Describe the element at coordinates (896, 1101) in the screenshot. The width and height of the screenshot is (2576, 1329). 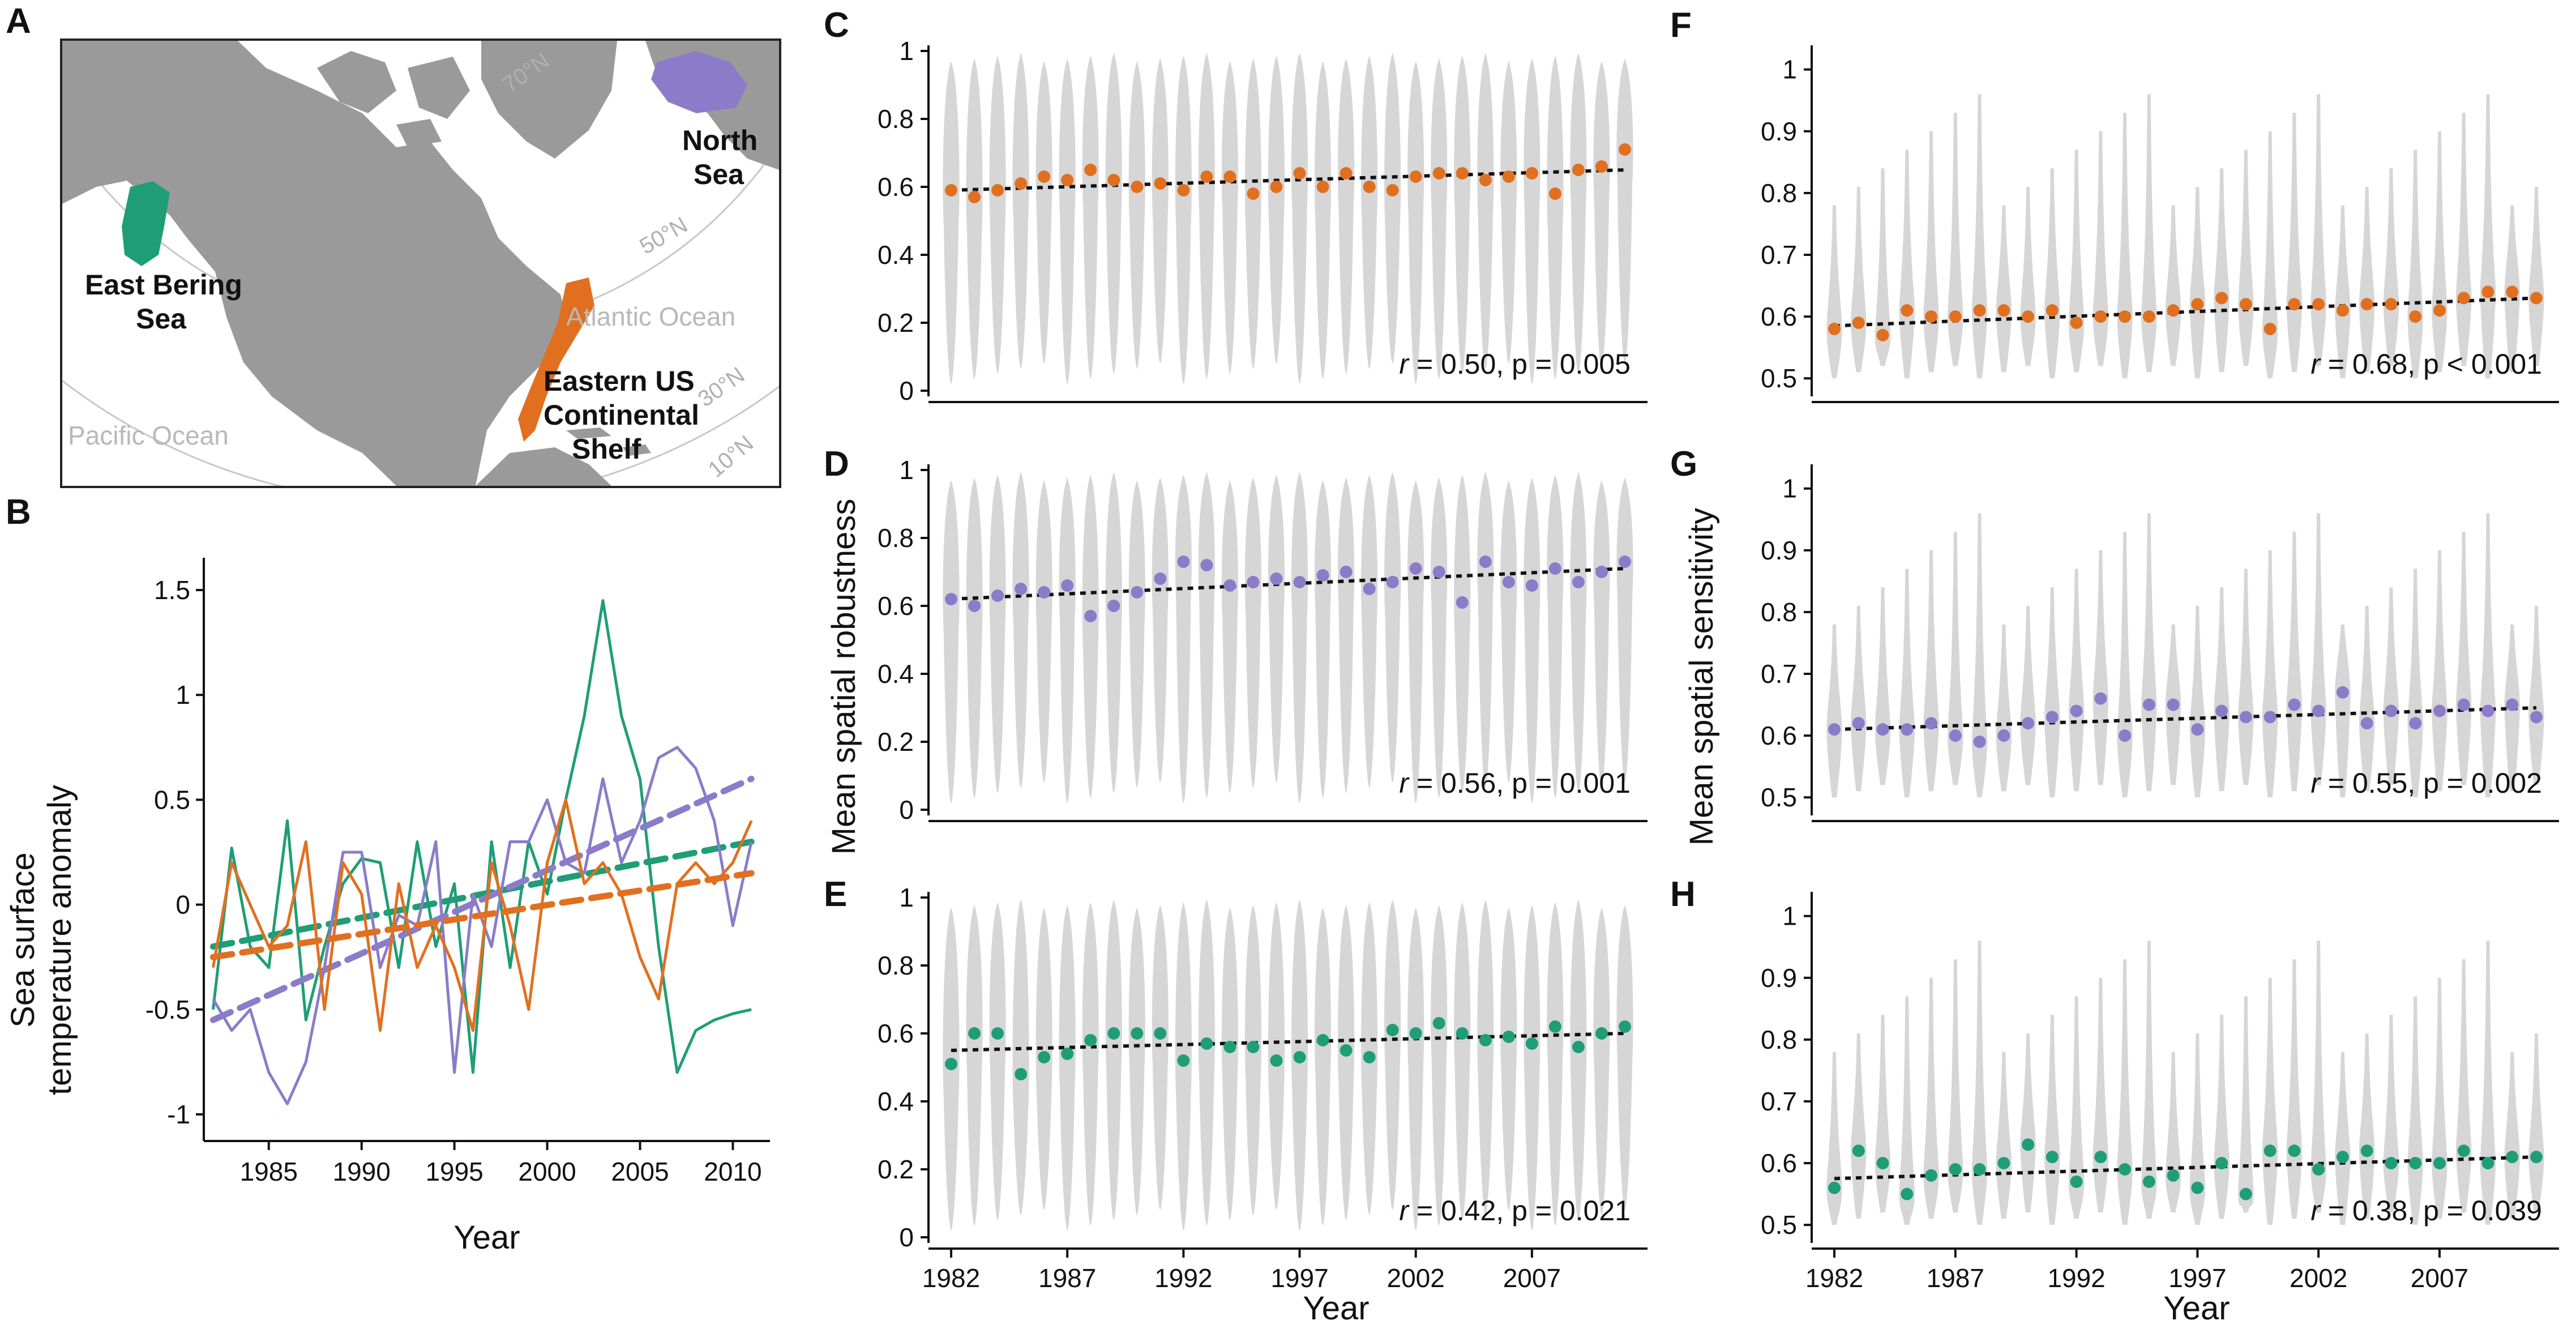
I see `panel-e-ytick-label: 0.4` at that location.